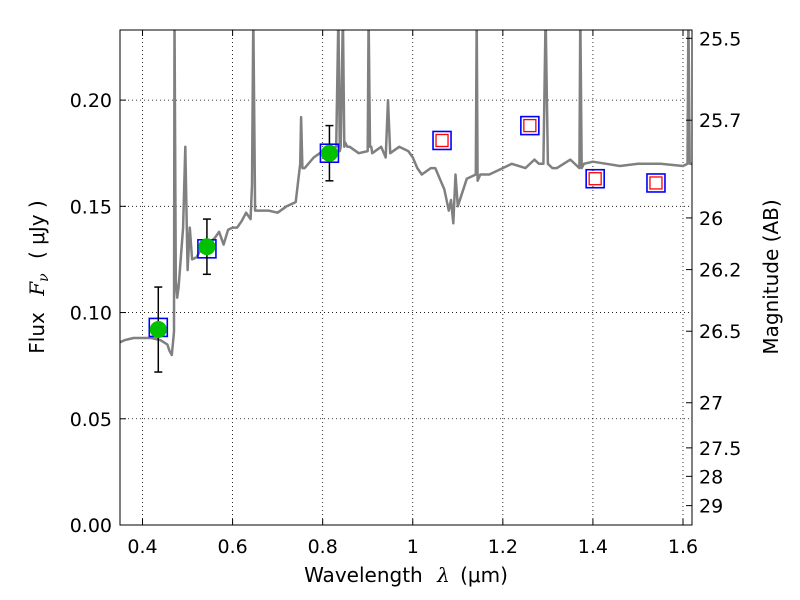  What do you see at coordinates (91, 526) in the screenshot?
I see `y-tick-label: 0.00` at bounding box center [91, 526].